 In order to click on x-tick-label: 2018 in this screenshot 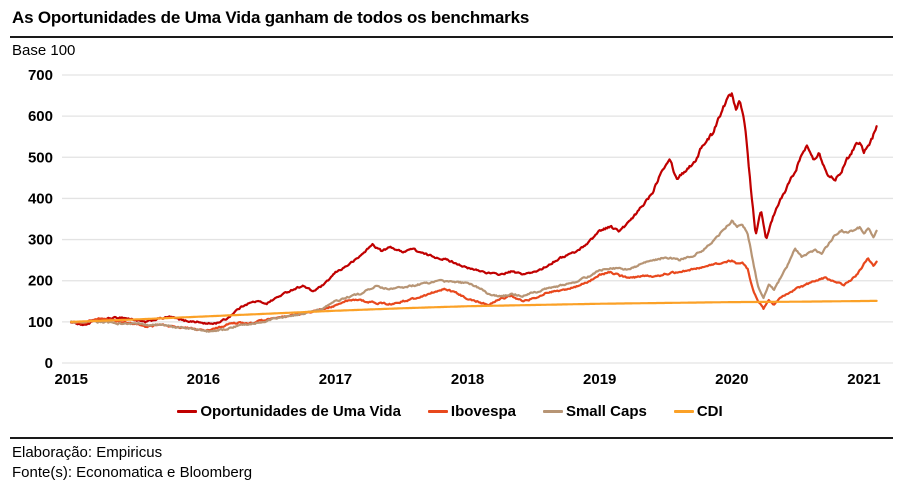, I will do `click(467, 379)`.